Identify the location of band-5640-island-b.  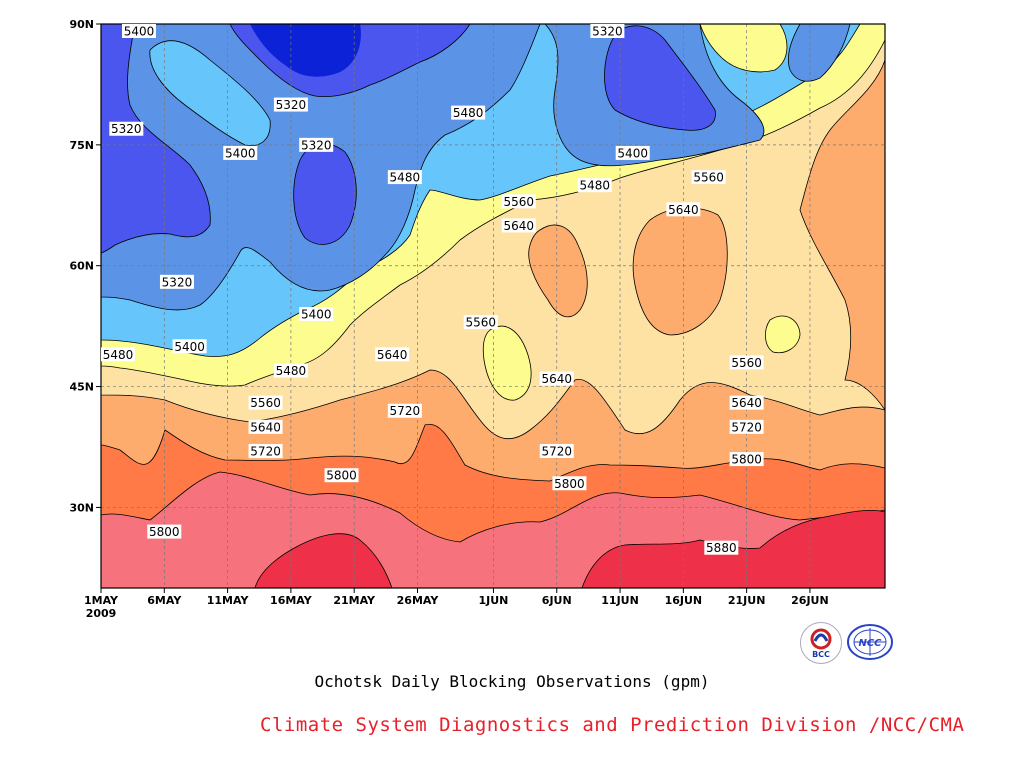
(680, 271).